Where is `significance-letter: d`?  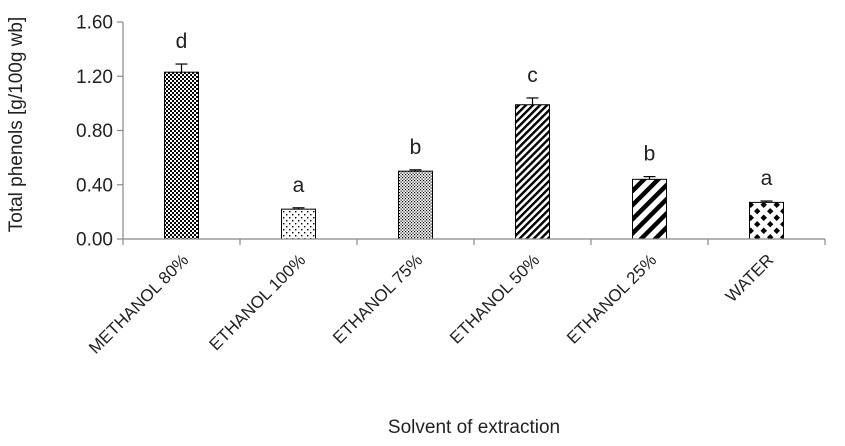 significance-letter: d is located at coordinates (182, 41).